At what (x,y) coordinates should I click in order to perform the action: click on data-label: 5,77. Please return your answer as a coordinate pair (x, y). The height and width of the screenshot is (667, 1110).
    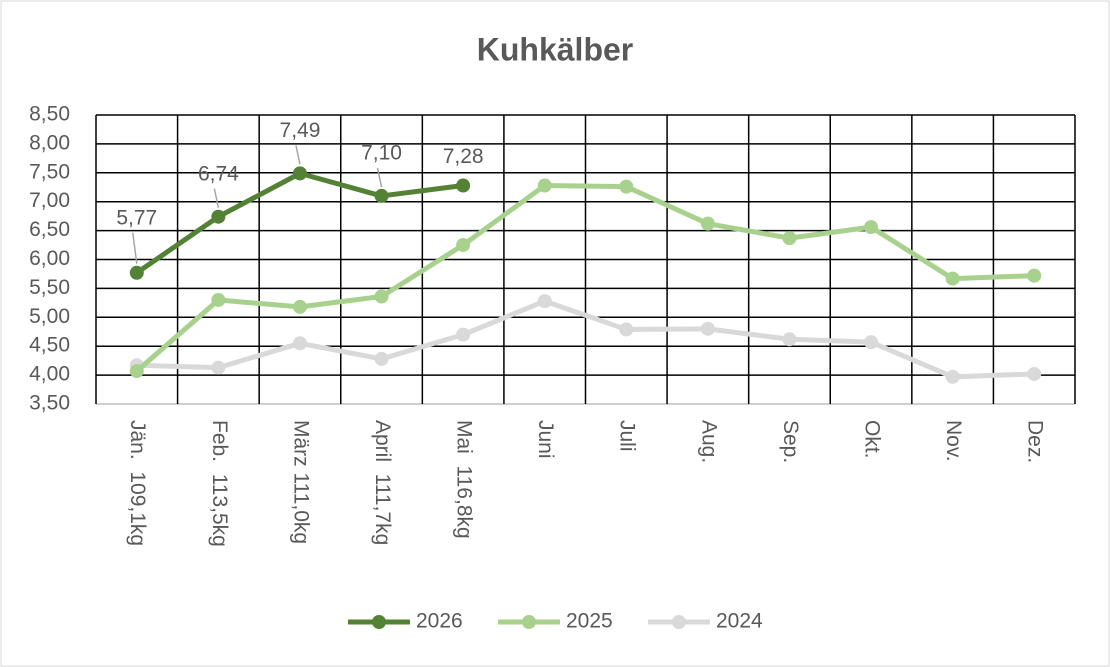
    Looking at the image, I should click on (136, 217).